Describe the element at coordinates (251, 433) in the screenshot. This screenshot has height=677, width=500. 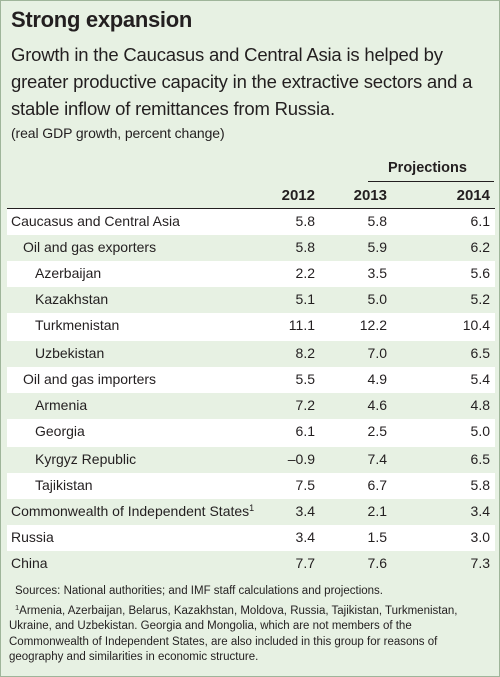
I see `table-row: Georgia 6.1 2.5 5.0` at that location.